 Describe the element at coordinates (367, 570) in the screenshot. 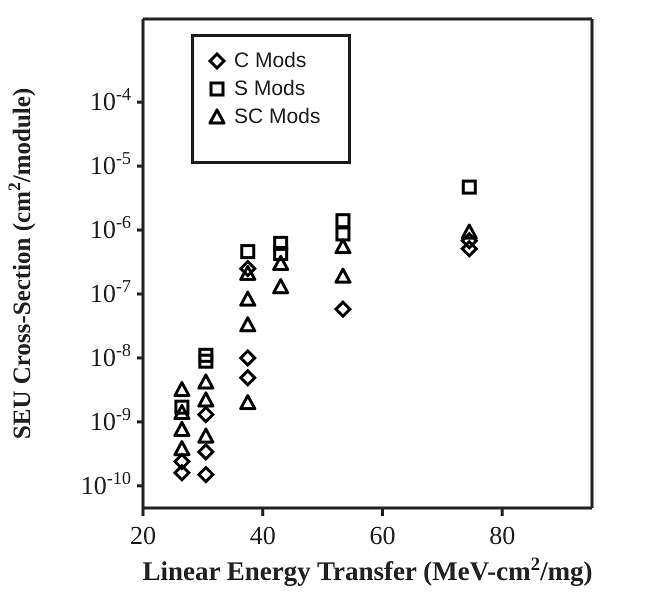

I see `x-axis-title: Linear Energy Transfer (MeV-cm$^{2}$/mg)` at that location.